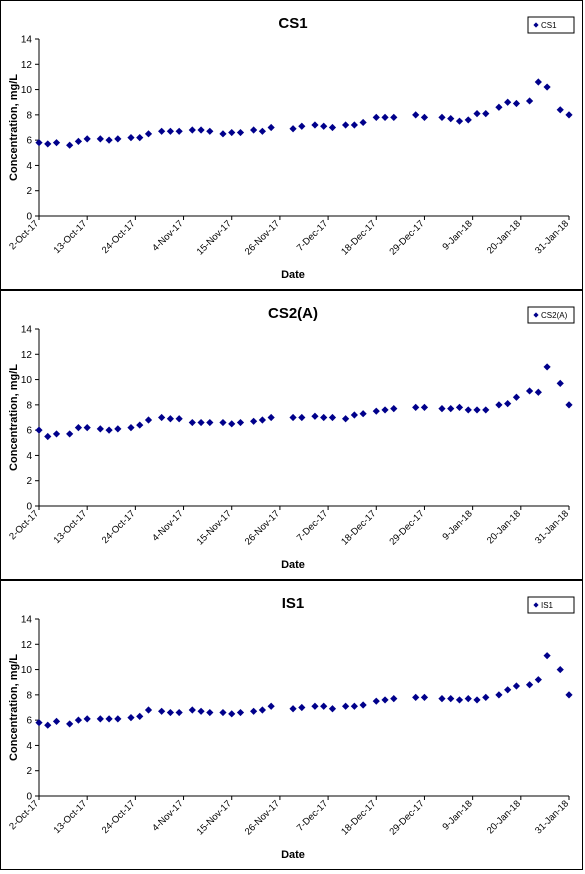 The width and height of the screenshot is (585, 874). What do you see at coordinates (536, 605) in the screenshot?
I see `legend-marker` at bounding box center [536, 605].